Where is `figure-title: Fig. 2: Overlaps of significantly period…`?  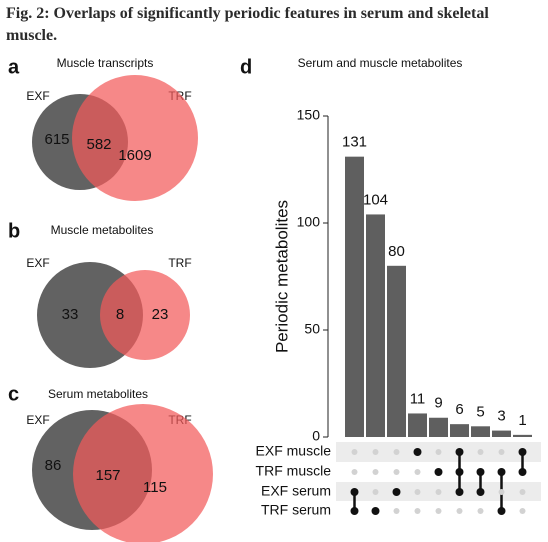
figure-title: Fig. 2: Overlaps of significantly period… is located at coordinates (247, 24).